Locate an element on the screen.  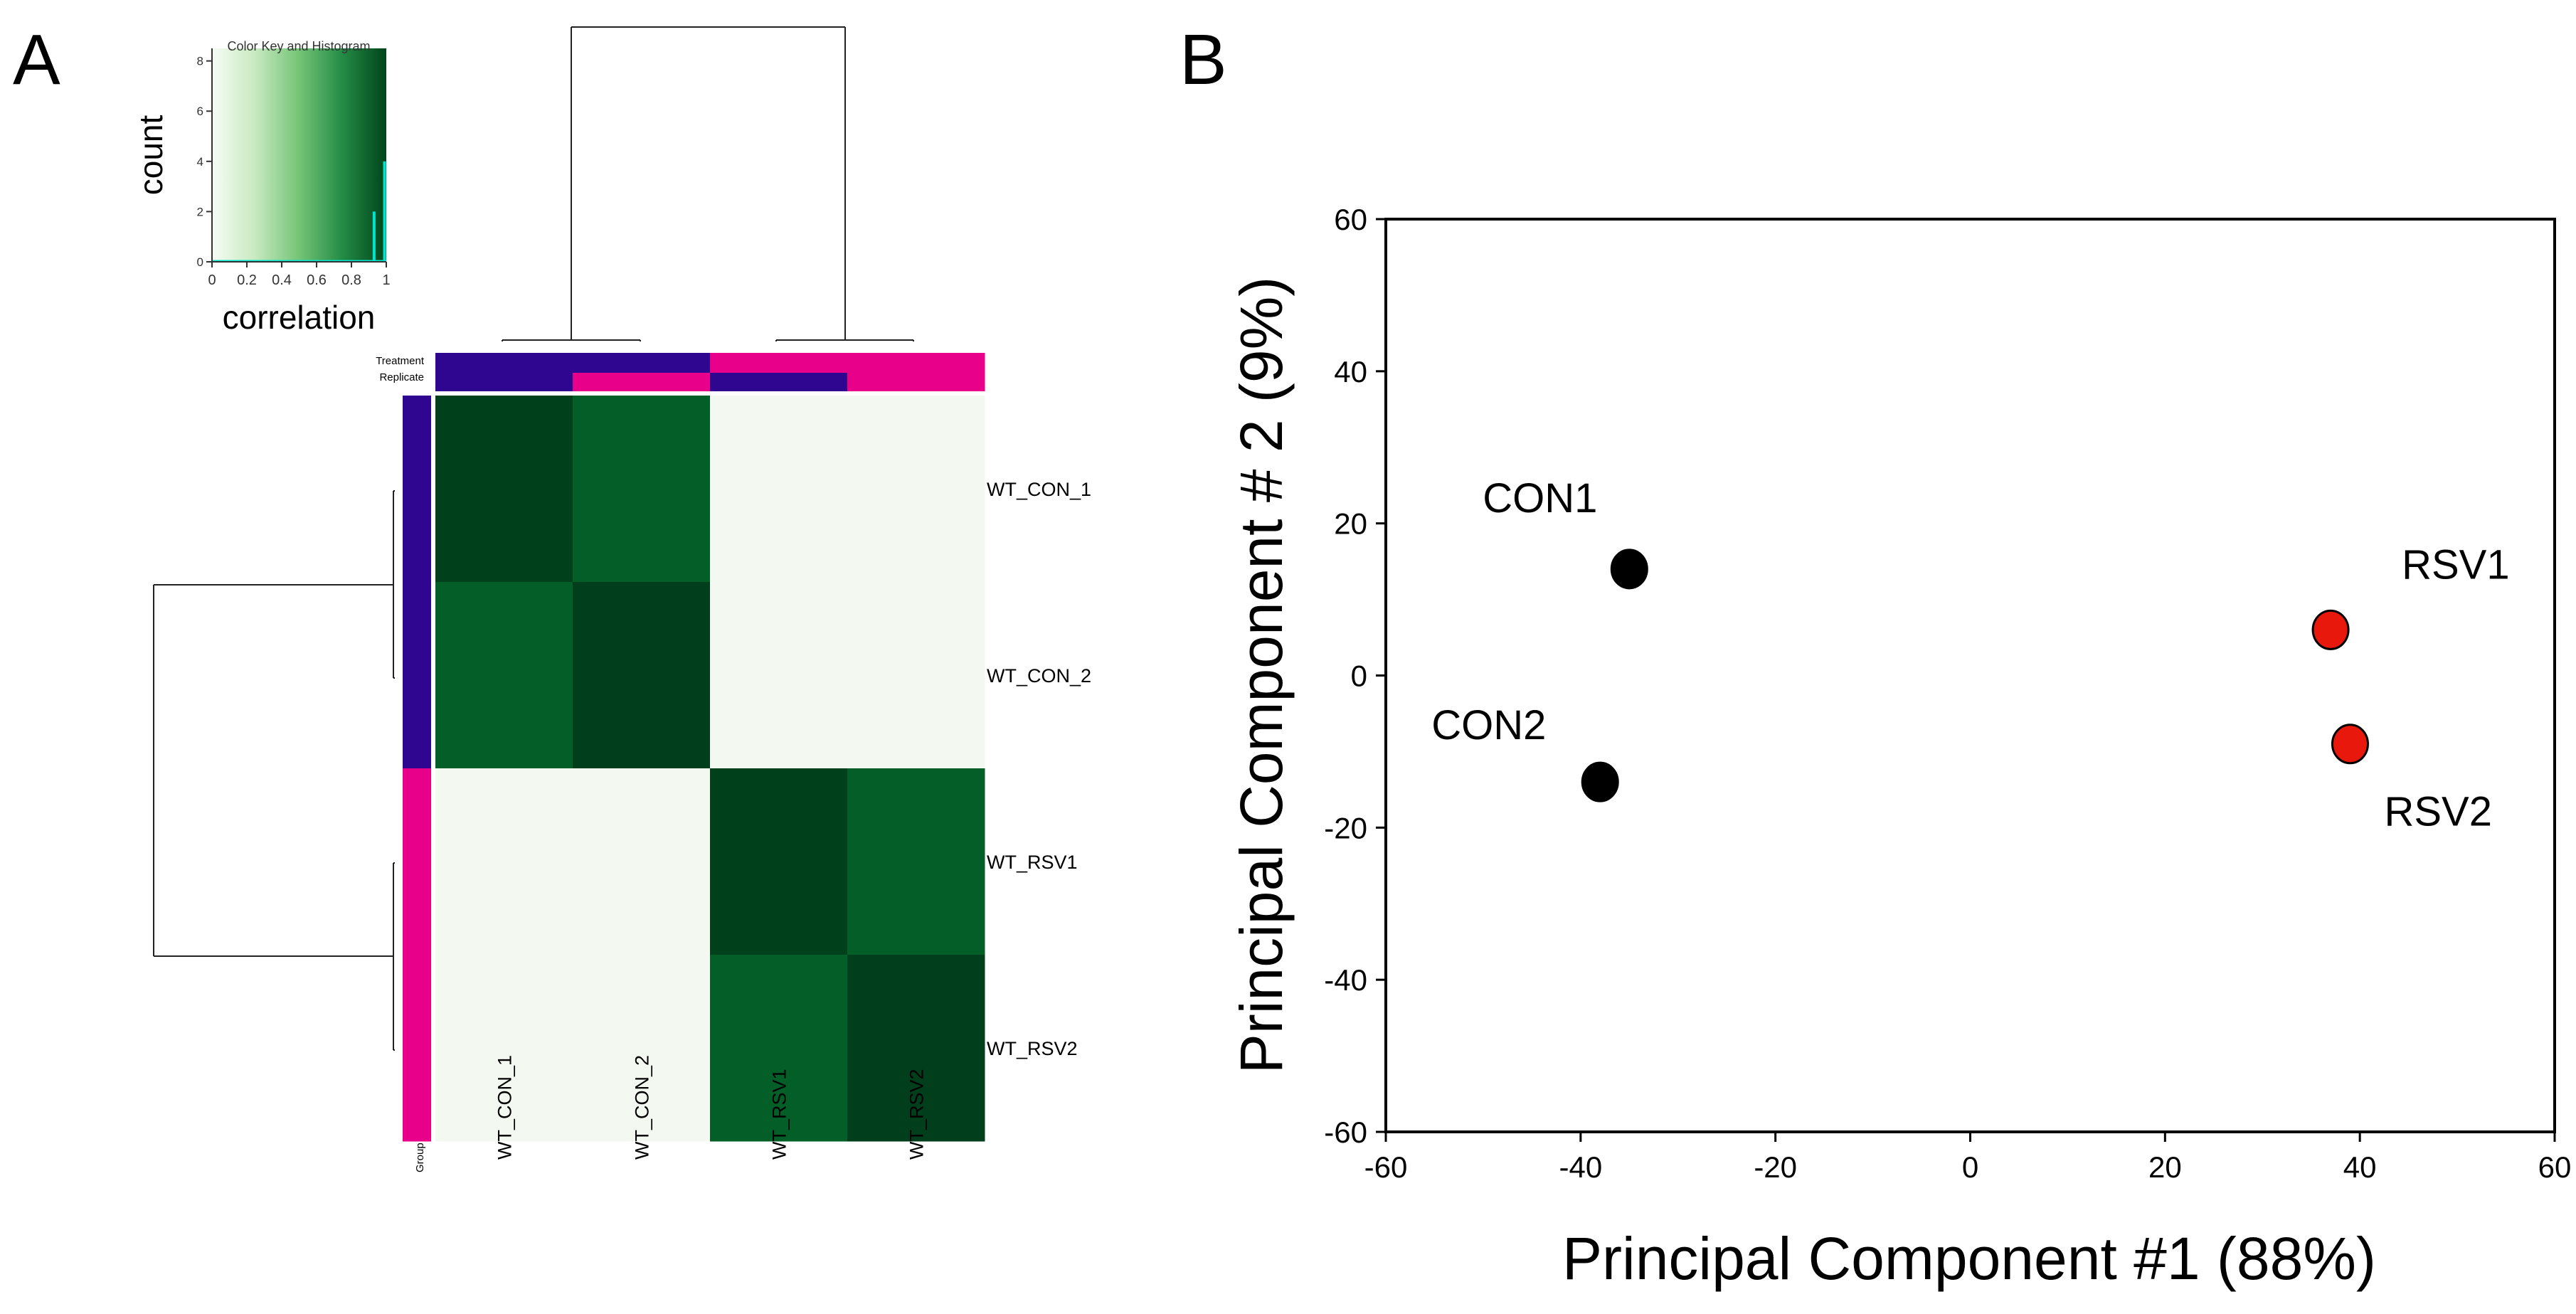
x-tick-label: -60 is located at coordinates (1386, 1167).